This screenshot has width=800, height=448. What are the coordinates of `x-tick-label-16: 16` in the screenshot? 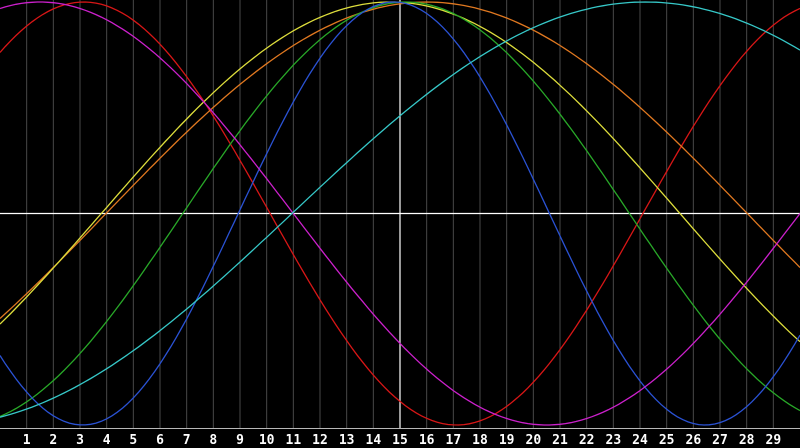 It's located at (427, 440).